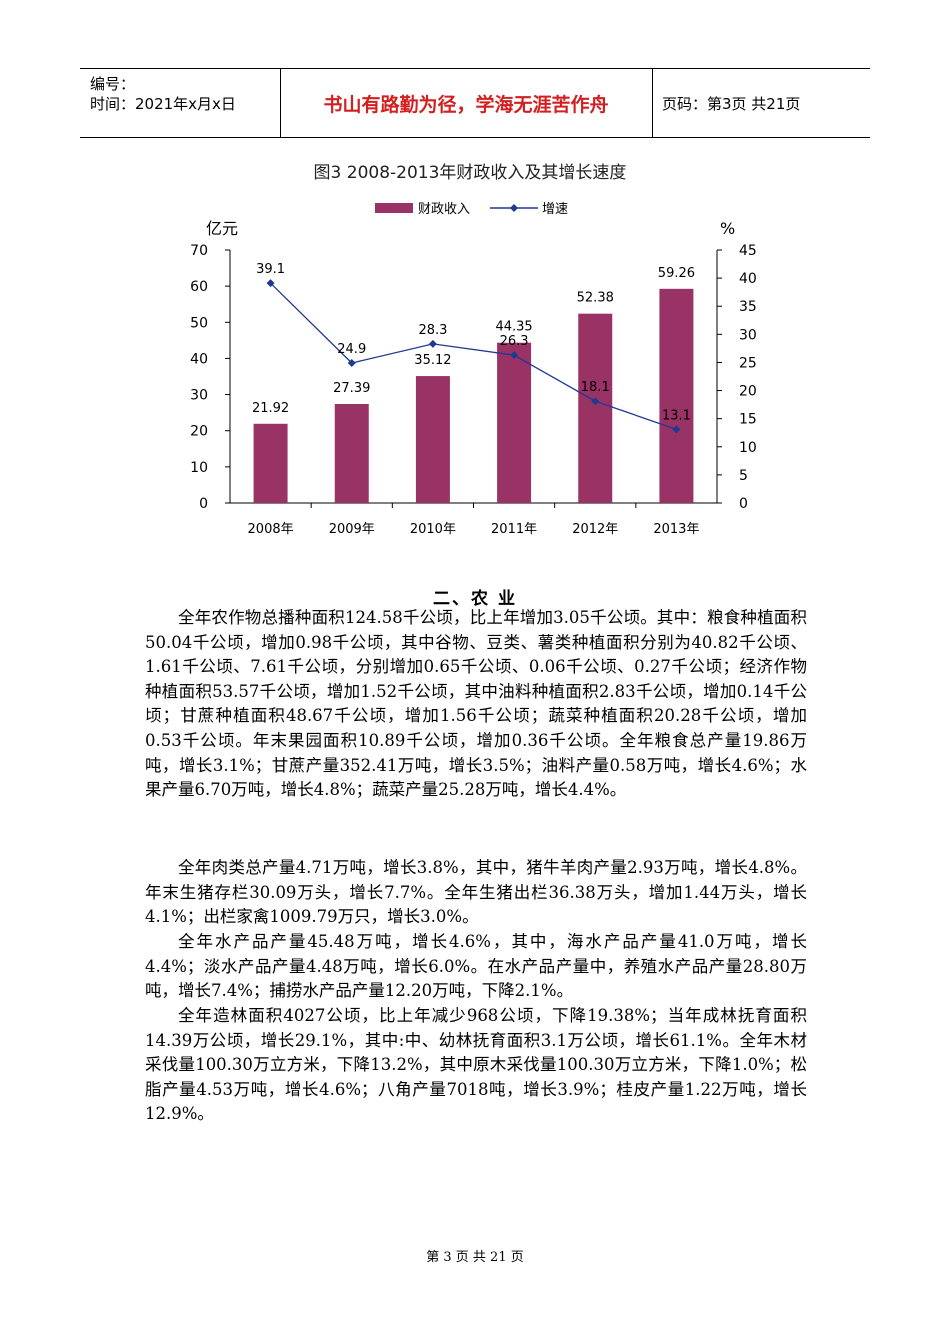 The image size is (950, 1344). What do you see at coordinates (514, 529) in the screenshot?
I see `x-axis-tick-label: 2011年` at bounding box center [514, 529].